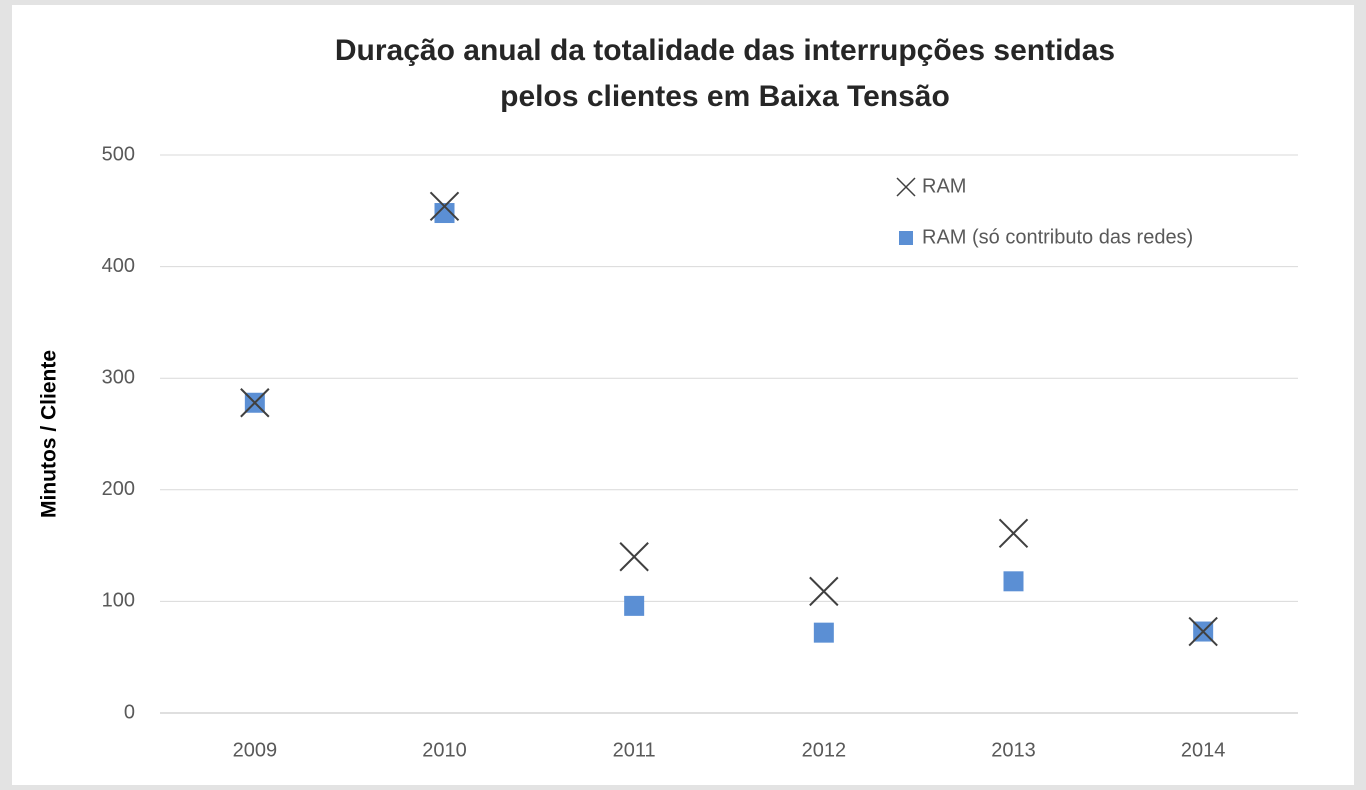 This screenshot has width=1366, height=790. What do you see at coordinates (255, 750) in the screenshot?
I see `x-tick-label: 2009` at bounding box center [255, 750].